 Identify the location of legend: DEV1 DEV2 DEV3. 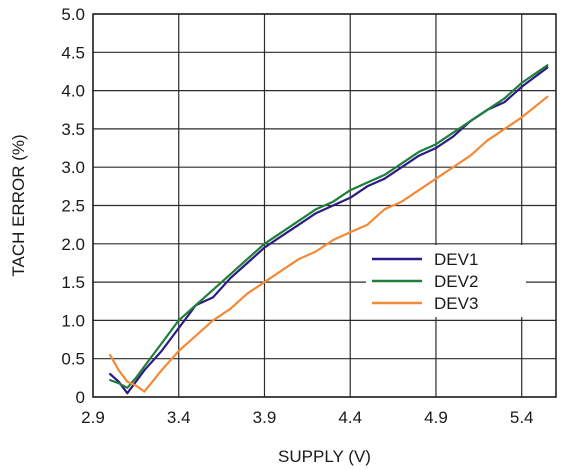
(446, 281).